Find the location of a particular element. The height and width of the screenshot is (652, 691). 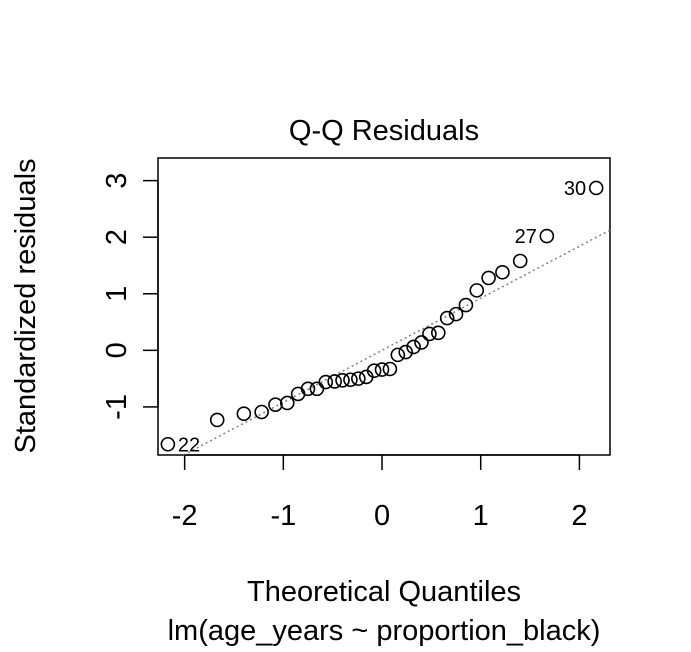

y-tick-label: 3 is located at coordinates (117, 181).